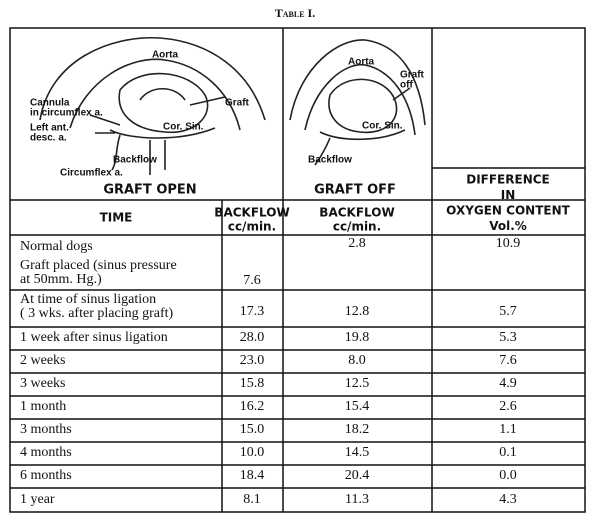 The image size is (591, 515). I want to click on time-cell: Graft placed (sinus pressure, so click(98, 265).